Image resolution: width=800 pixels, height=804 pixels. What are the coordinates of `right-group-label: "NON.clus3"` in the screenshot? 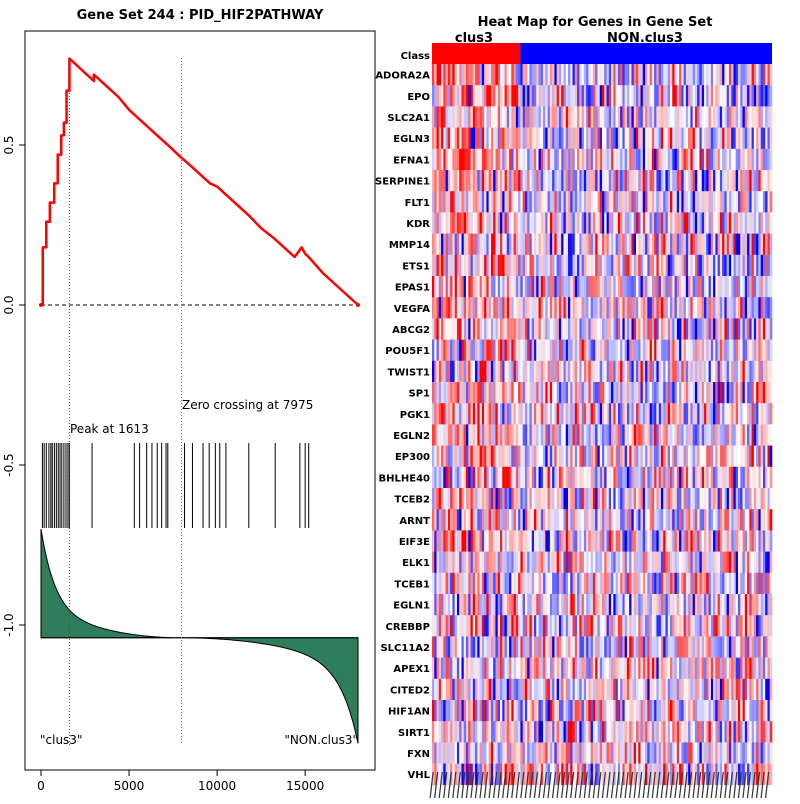 It's located at (321, 740).